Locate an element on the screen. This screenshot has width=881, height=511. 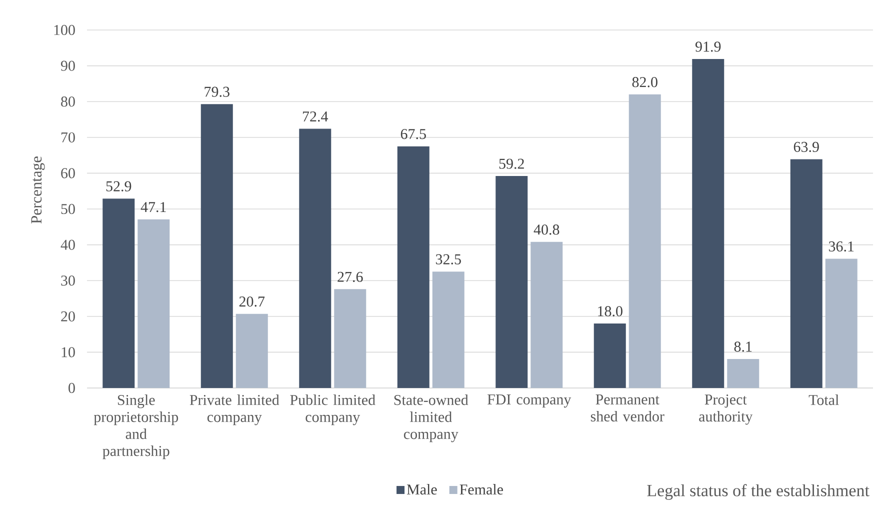
y-tick-label: 80 is located at coordinates (68, 101).